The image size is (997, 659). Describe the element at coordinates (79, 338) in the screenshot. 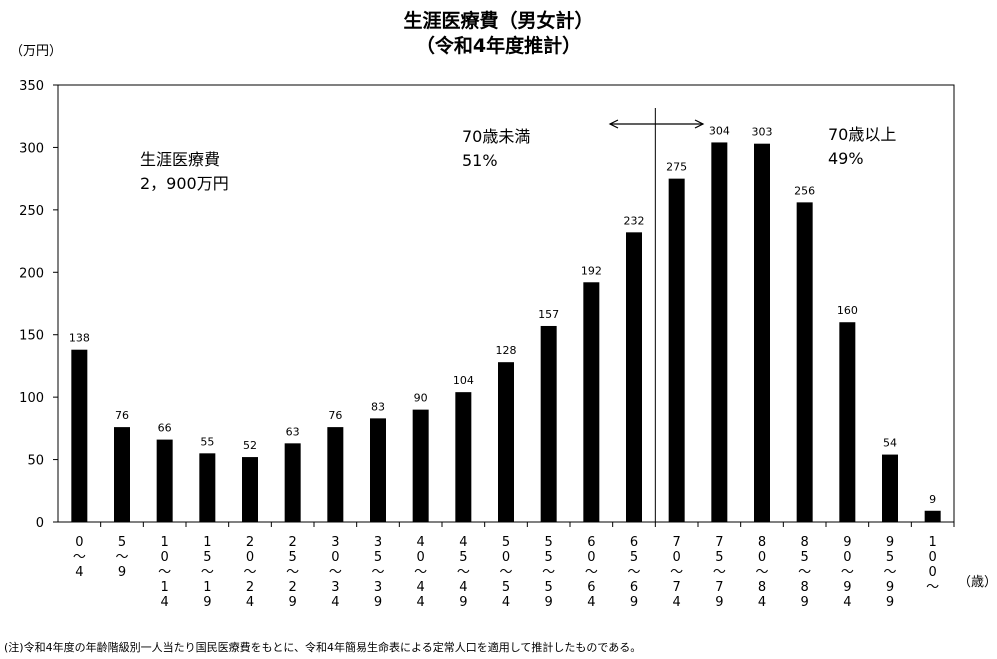

I see `data-label: 138` at that location.